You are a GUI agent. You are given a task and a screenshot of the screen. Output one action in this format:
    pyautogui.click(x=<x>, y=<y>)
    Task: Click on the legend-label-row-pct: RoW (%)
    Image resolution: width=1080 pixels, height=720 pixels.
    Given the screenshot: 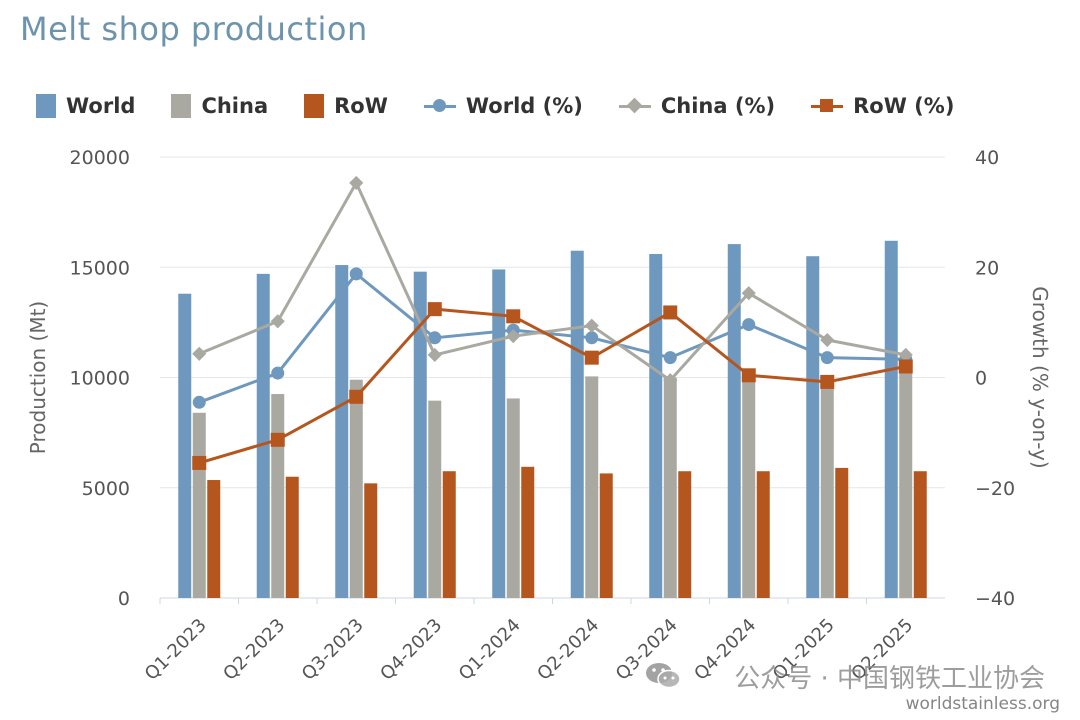 What is the action you would take?
    pyautogui.click(x=904, y=106)
    